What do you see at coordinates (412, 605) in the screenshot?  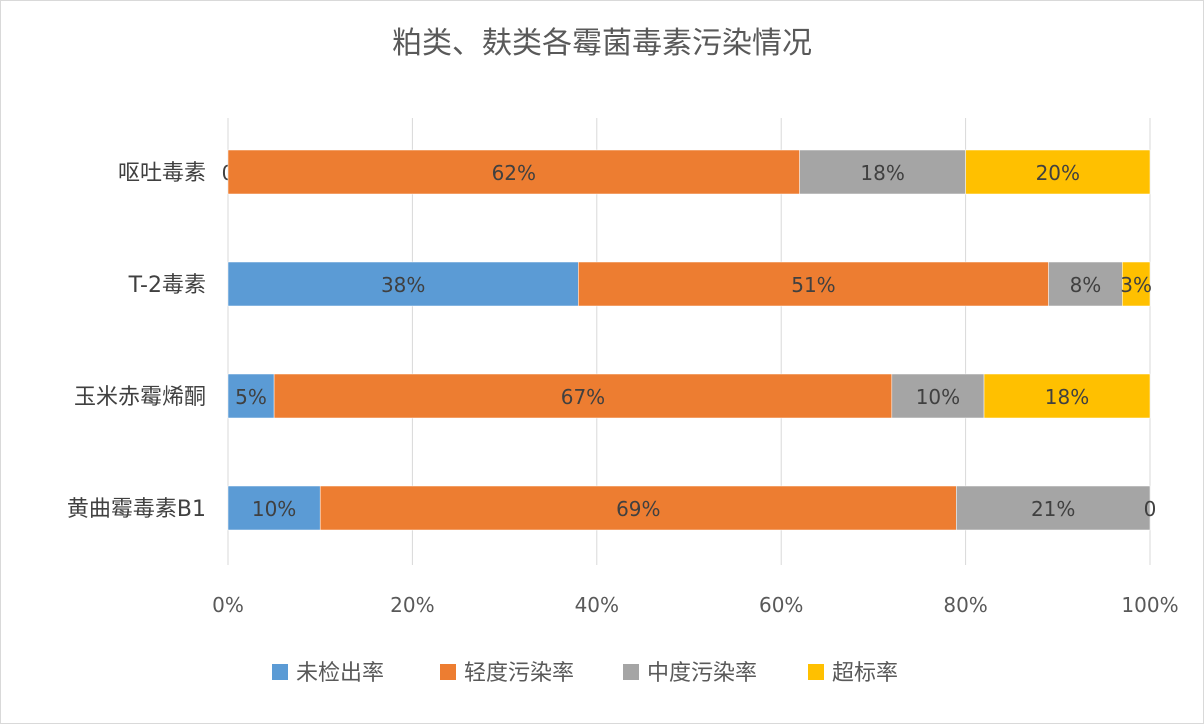 I see `x-tick-label: 20%` at bounding box center [412, 605].